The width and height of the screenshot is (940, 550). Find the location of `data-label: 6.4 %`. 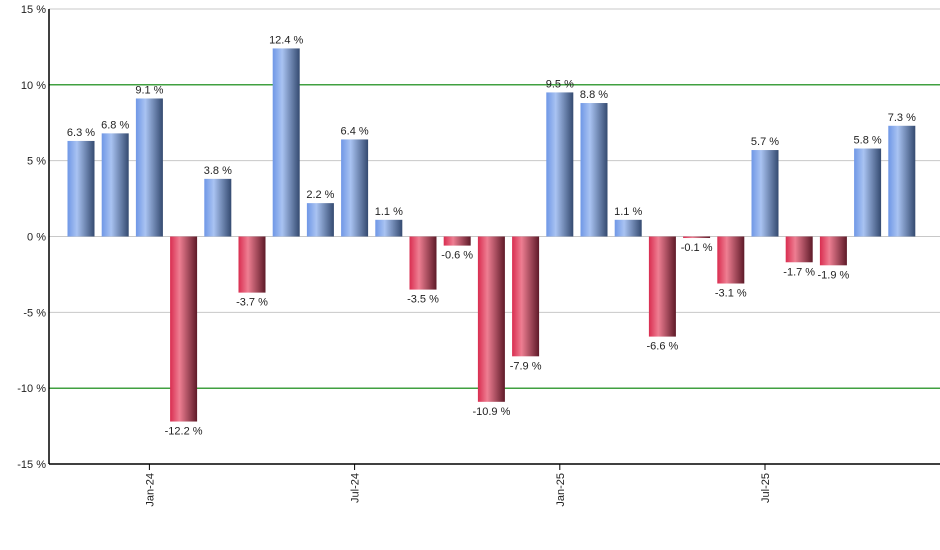

data-label: 6.4 % is located at coordinates (355, 131).